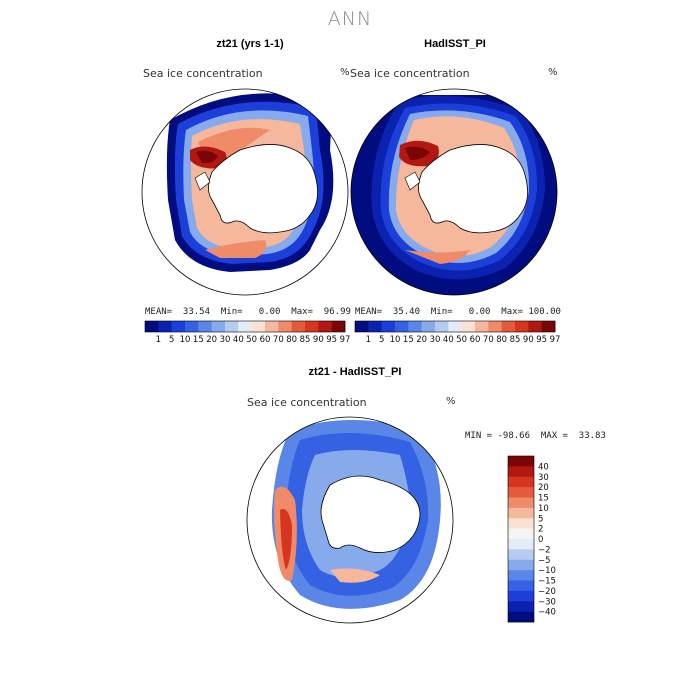  What do you see at coordinates (238, 340) in the screenshot?
I see `colorbar-1-tick-label: 40` at bounding box center [238, 340].